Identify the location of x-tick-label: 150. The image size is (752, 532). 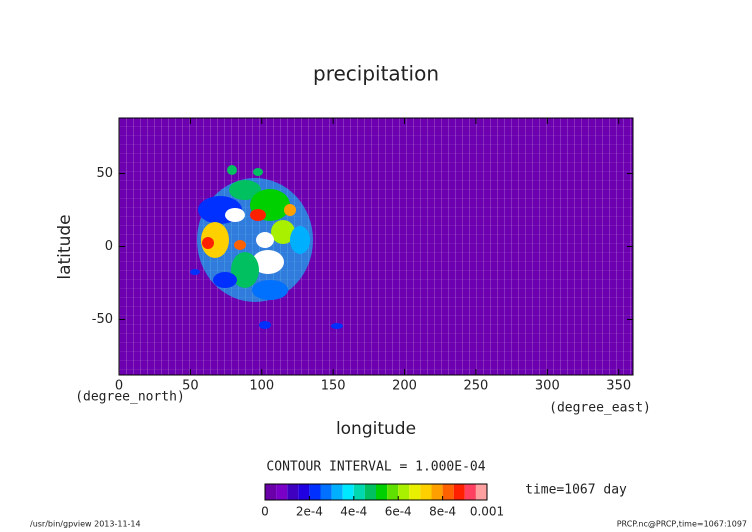
(333, 386).